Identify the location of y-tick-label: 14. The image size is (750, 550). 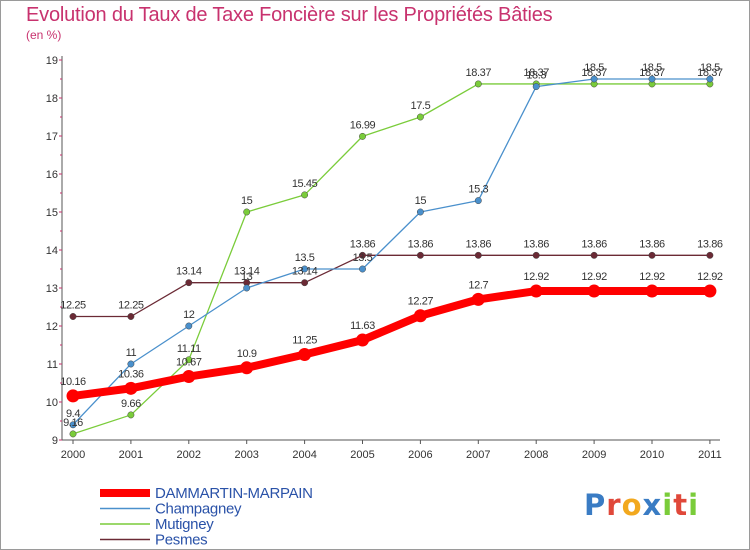
(52, 251).